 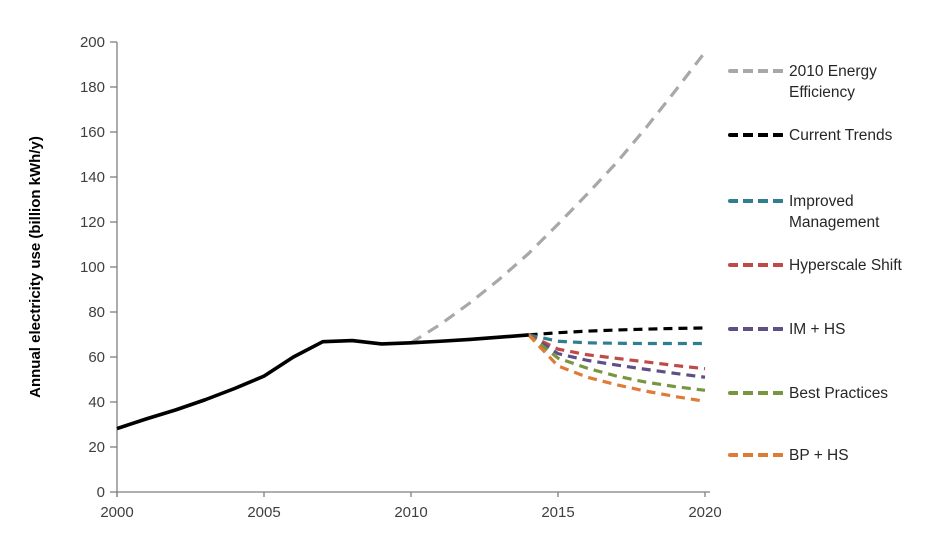 What do you see at coordinates (756, 455) in the screenshot?
I see `legend-swatch-bp-plus-hs` at bounding box center [756, 455].